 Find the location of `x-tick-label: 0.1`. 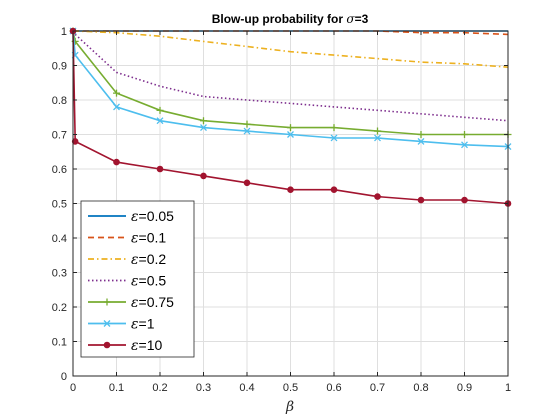

x-tick-label: 0.1 is located at coordinates (116, 388).